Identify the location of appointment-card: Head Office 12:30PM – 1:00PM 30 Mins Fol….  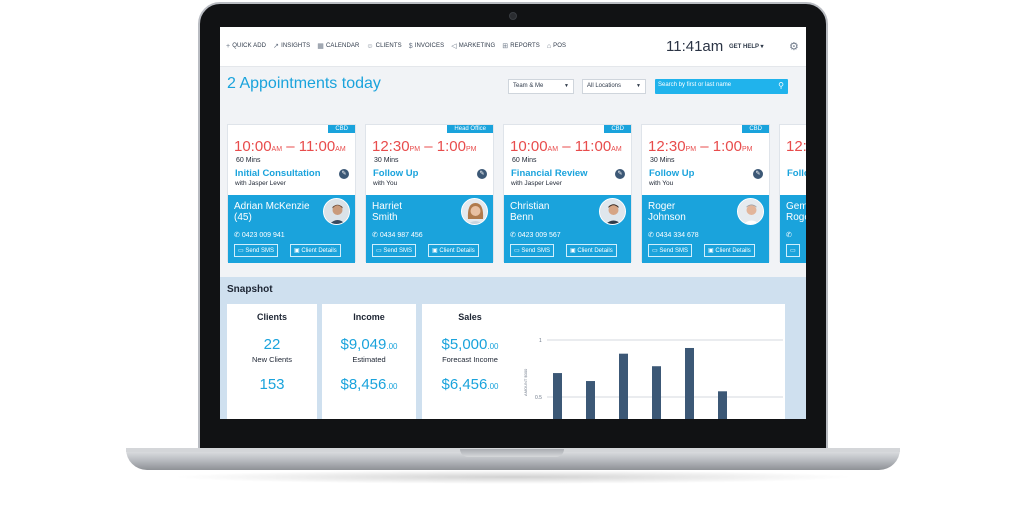
(429, 193).